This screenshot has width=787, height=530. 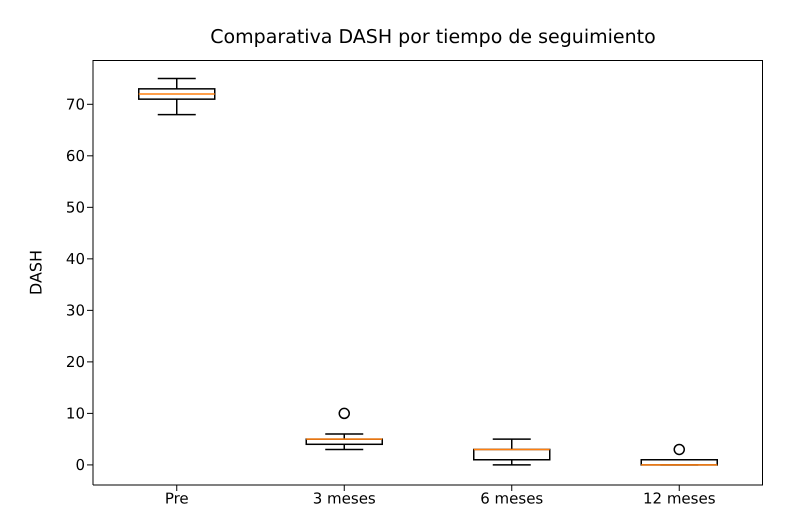 What do you see at coordinates (36, 273) in the screenshot?
I see `y-axis-title: DASH` at bounding box center [36, 273].